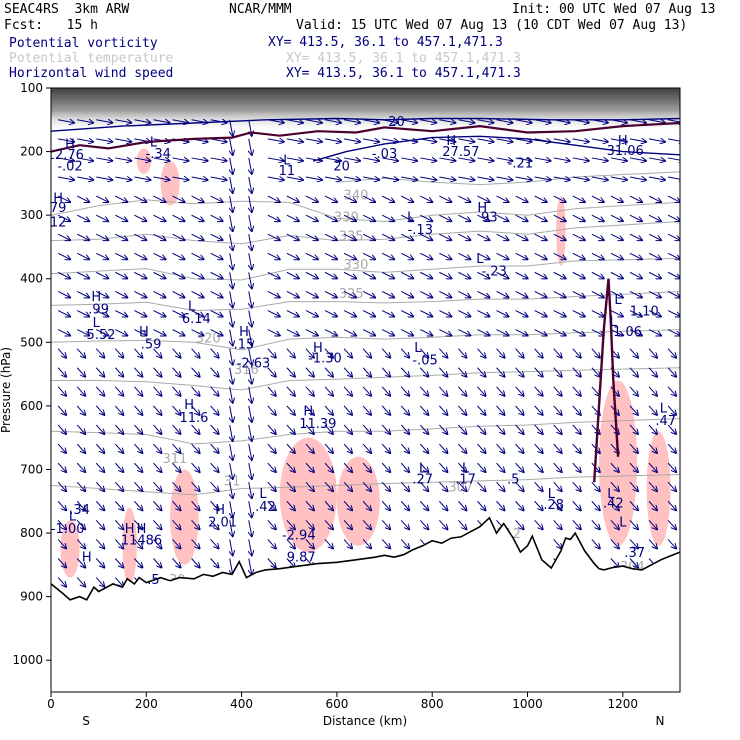 The image size is (740, 740). Describe the element at coordinates (356, 195) in the screenshot. I see `theta-contour-label: 340` at that location.